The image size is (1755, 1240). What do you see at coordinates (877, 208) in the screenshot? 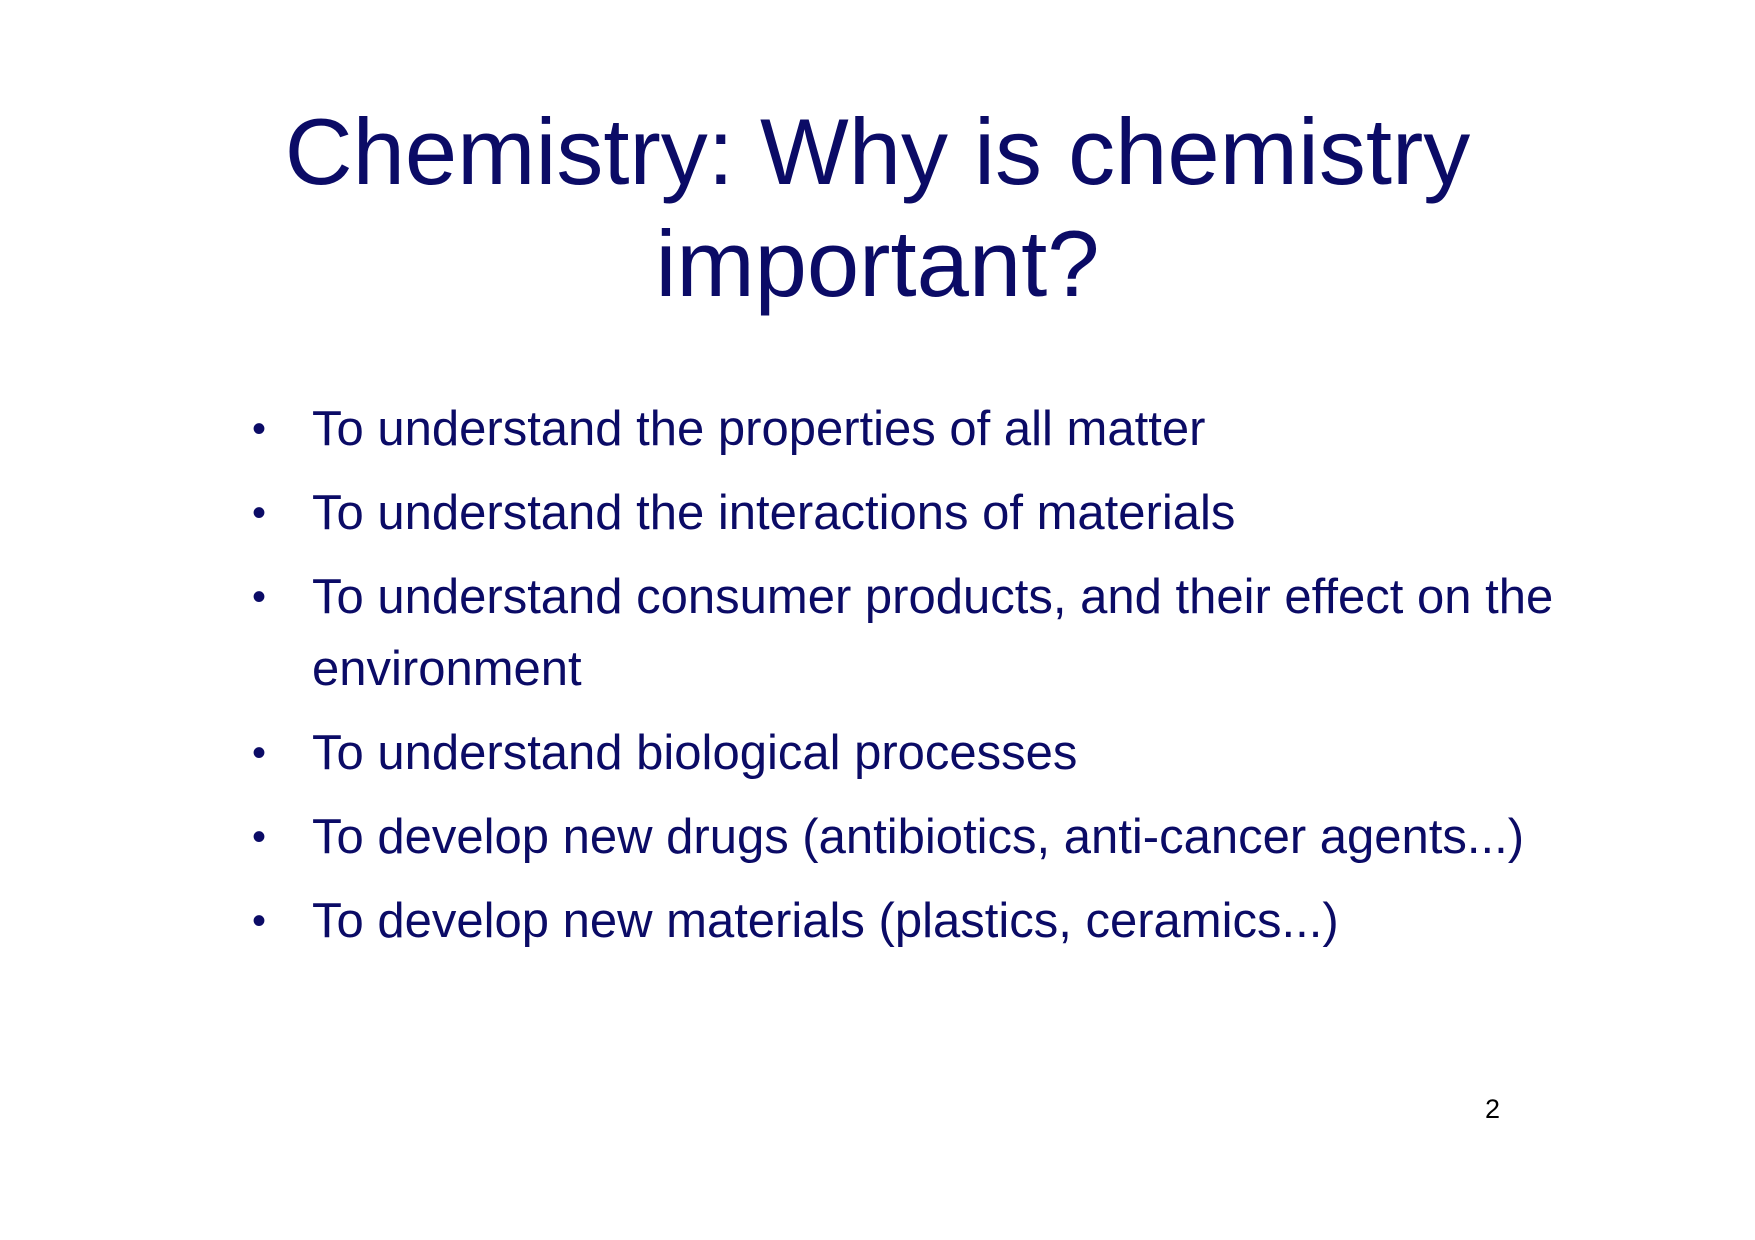
I see `slide-title: Chemistry: Why is chemistry important?` at bounding box center [877, 208].